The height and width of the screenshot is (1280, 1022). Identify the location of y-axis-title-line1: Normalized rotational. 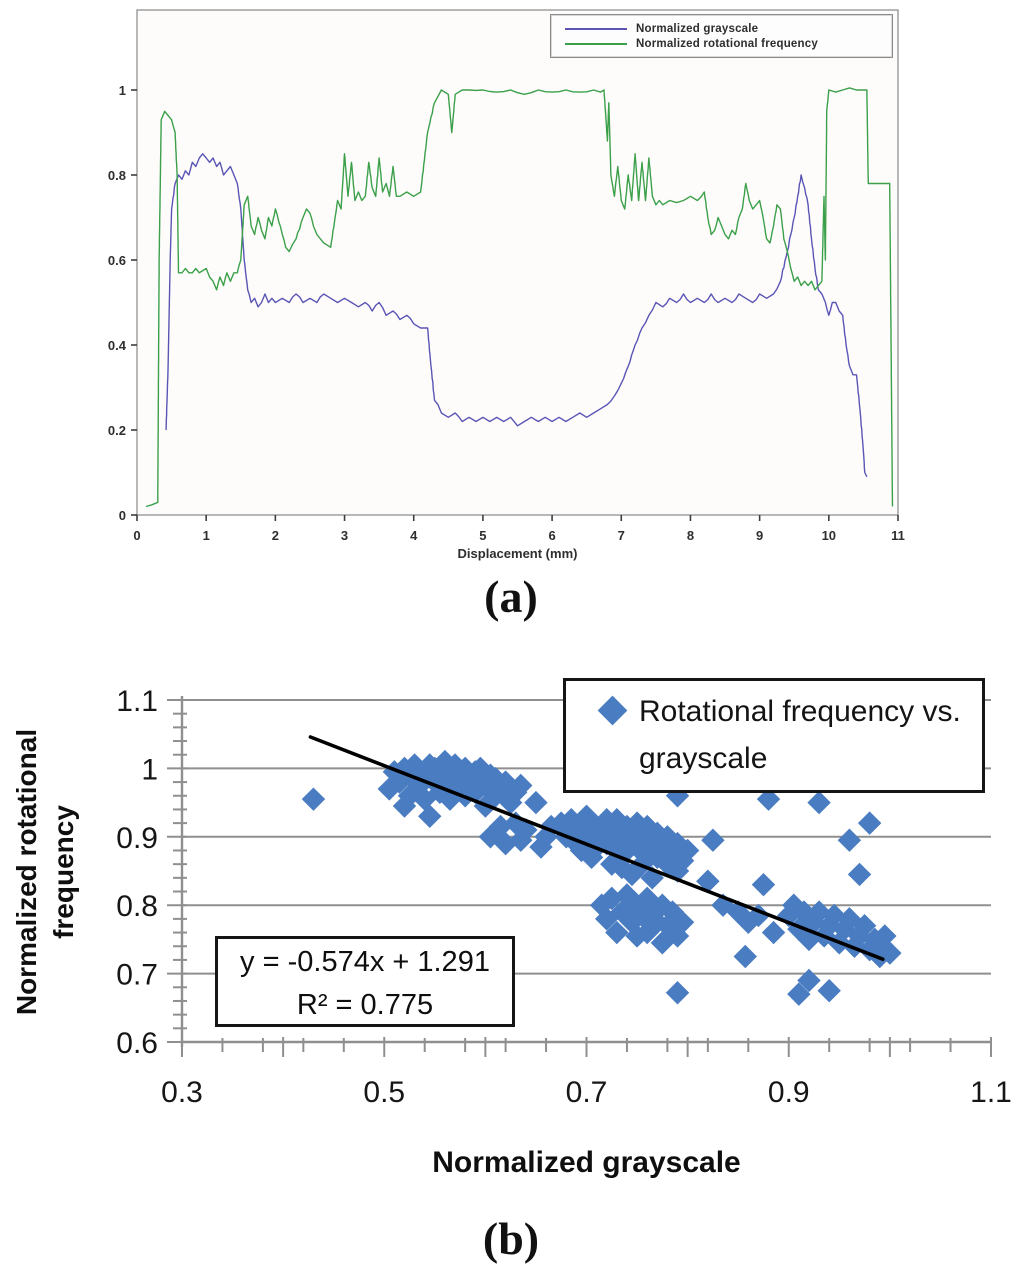
(26, 872).